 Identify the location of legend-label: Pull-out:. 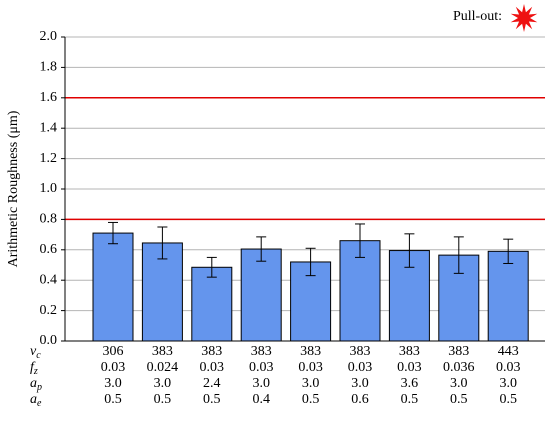
(477, 16).